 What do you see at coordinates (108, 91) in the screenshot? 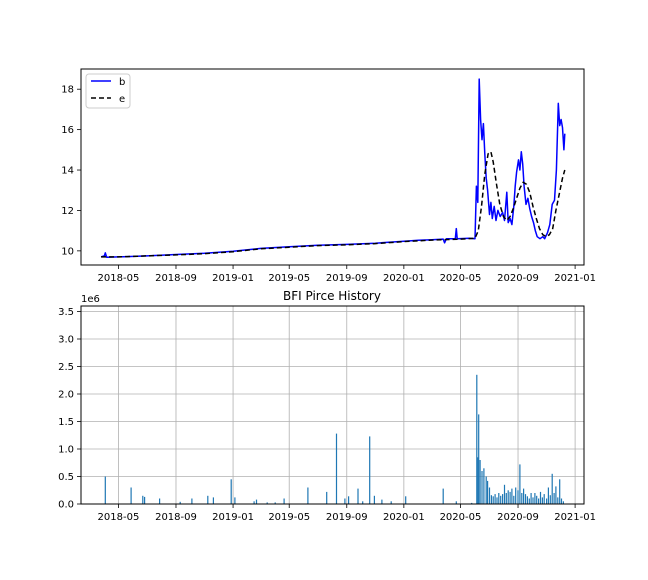
I see `line-chart-legend: b e` at bounding box center [108, 91].